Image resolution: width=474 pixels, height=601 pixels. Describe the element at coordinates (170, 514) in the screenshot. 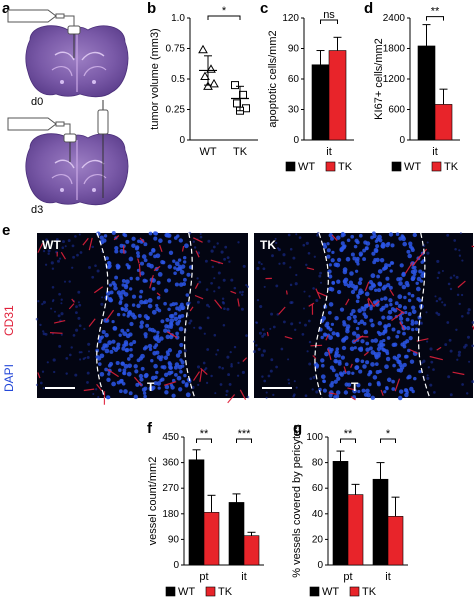

I see `y-tick-label: 180` at that location.